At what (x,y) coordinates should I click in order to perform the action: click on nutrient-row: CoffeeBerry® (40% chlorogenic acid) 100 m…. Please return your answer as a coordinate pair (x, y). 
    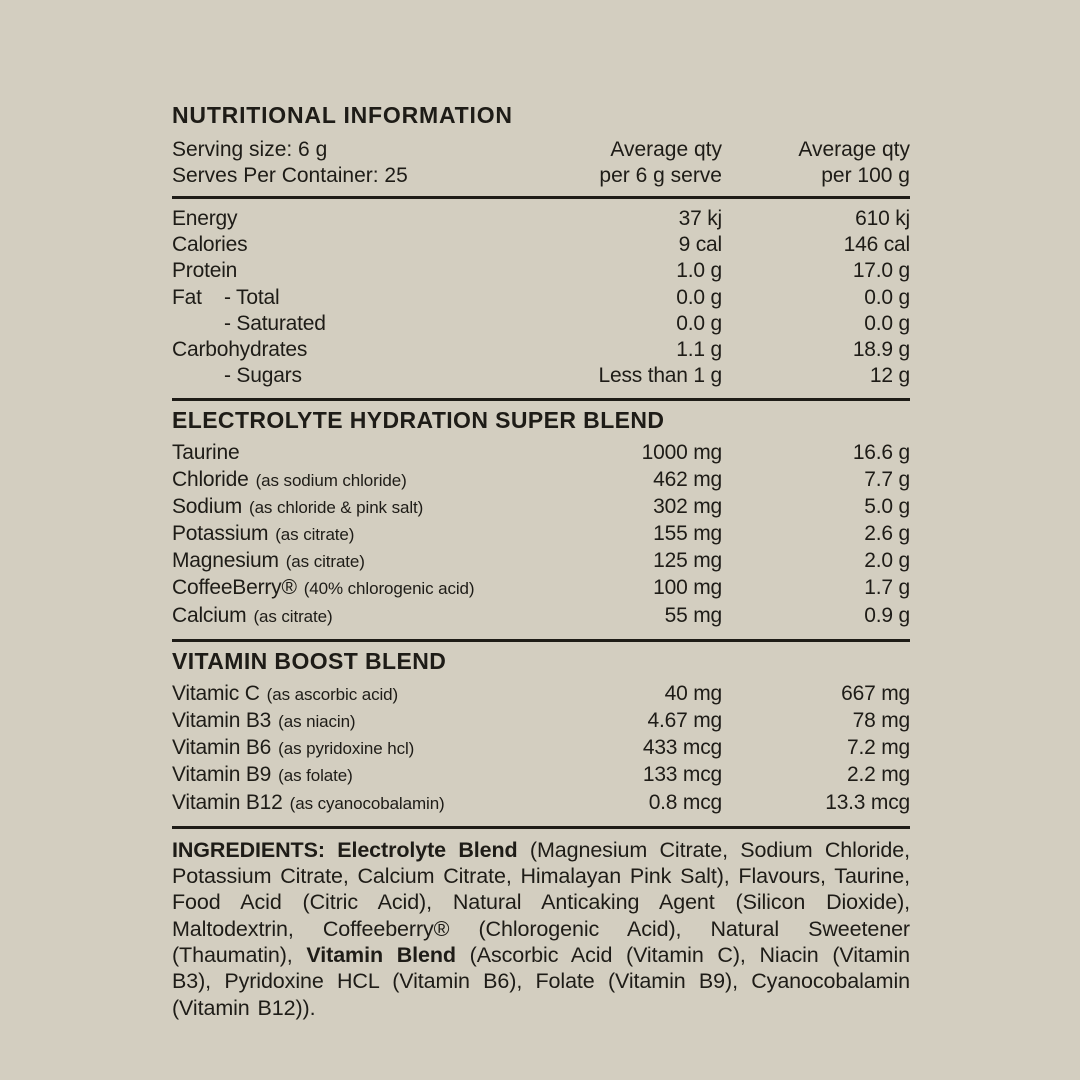
    Looking at the image, I should click on (541, 588).